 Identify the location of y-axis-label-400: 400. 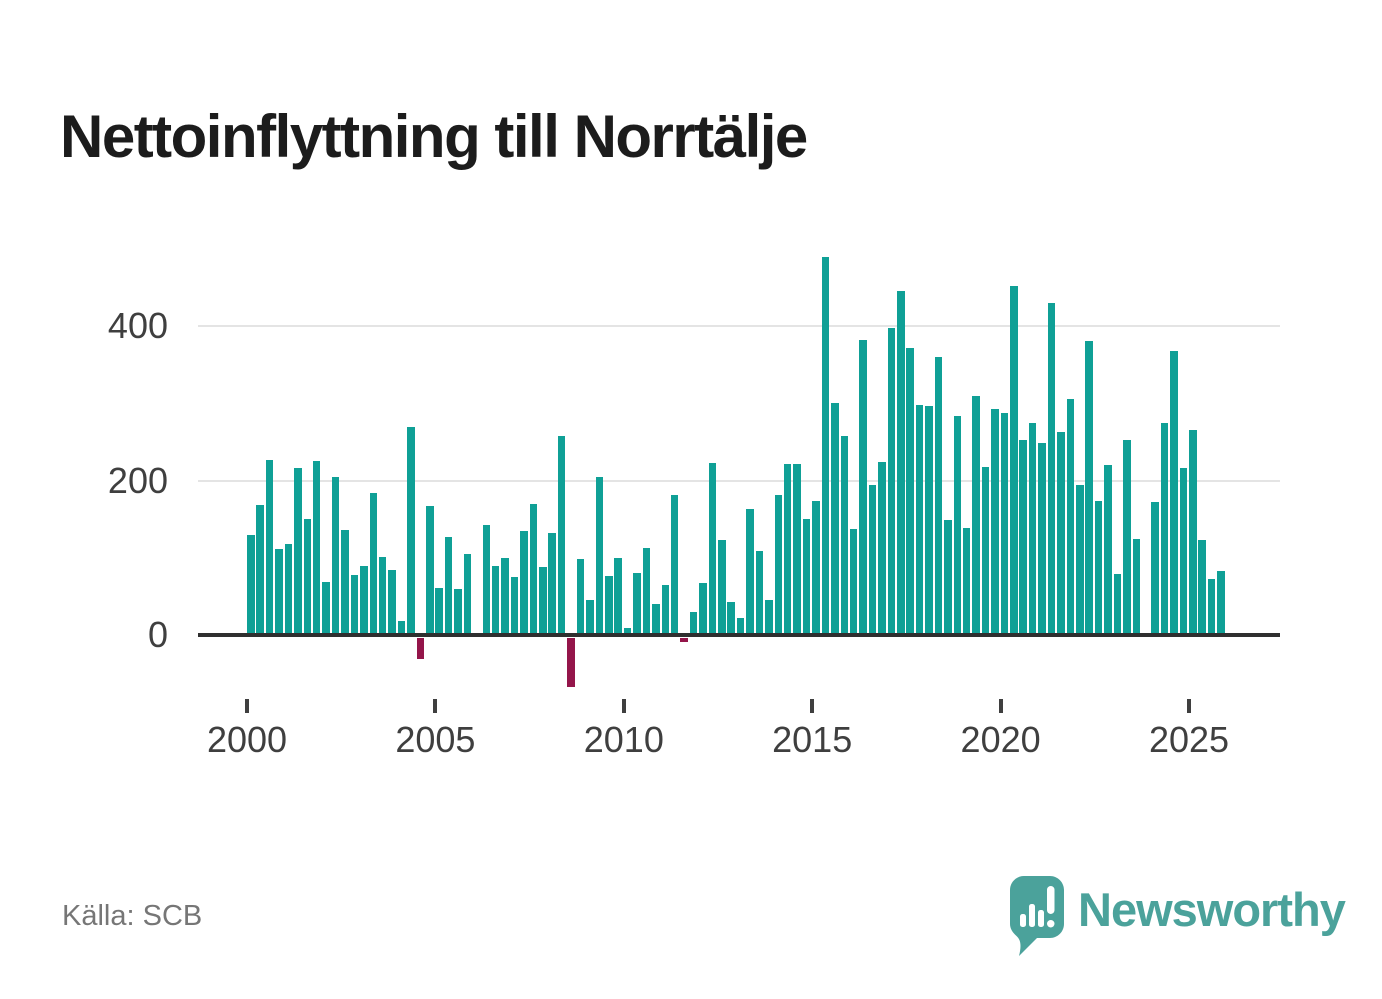
(137, 325).